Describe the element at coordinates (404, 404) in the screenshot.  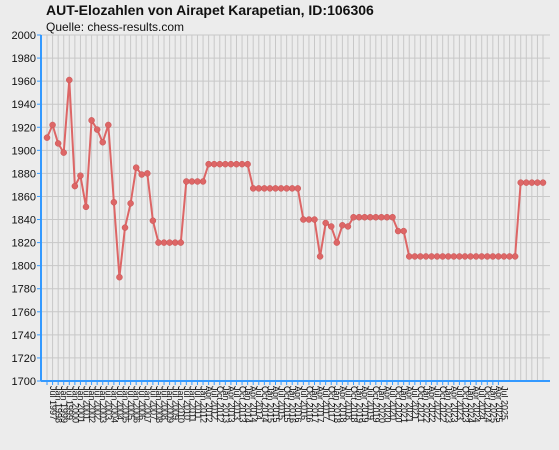
I see `x-tick-label: Jan 2021` at that location.